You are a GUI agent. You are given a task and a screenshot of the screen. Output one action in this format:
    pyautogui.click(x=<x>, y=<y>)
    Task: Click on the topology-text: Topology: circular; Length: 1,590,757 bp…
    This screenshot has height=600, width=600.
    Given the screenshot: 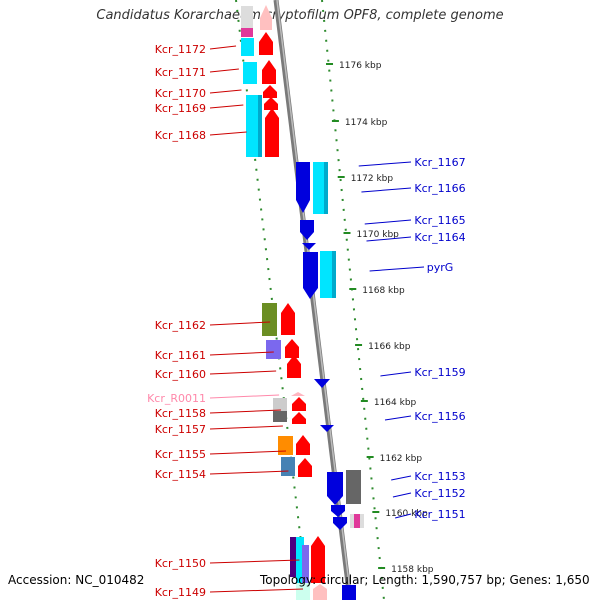 What is the action you would take?
    pyautogui.click(x=425, y=580)
    